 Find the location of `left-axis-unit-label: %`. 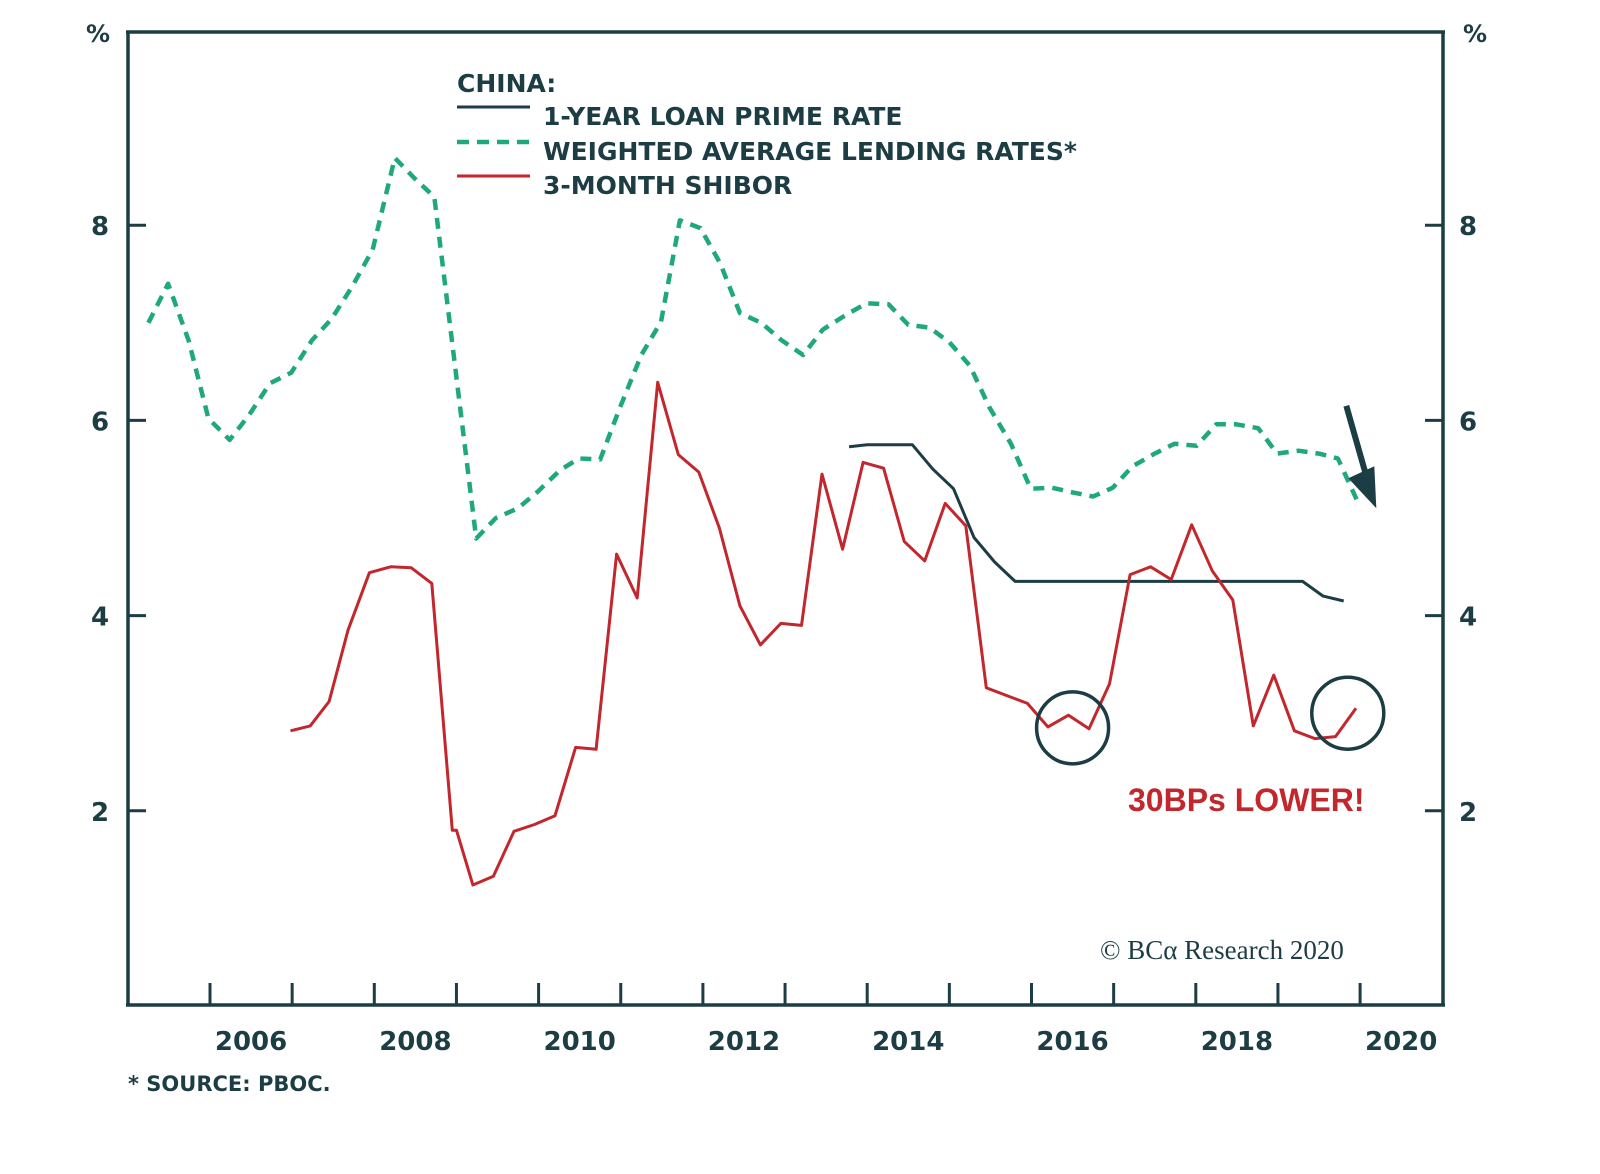

left-axis-unit-label: % is located at coordinates (98, 34).